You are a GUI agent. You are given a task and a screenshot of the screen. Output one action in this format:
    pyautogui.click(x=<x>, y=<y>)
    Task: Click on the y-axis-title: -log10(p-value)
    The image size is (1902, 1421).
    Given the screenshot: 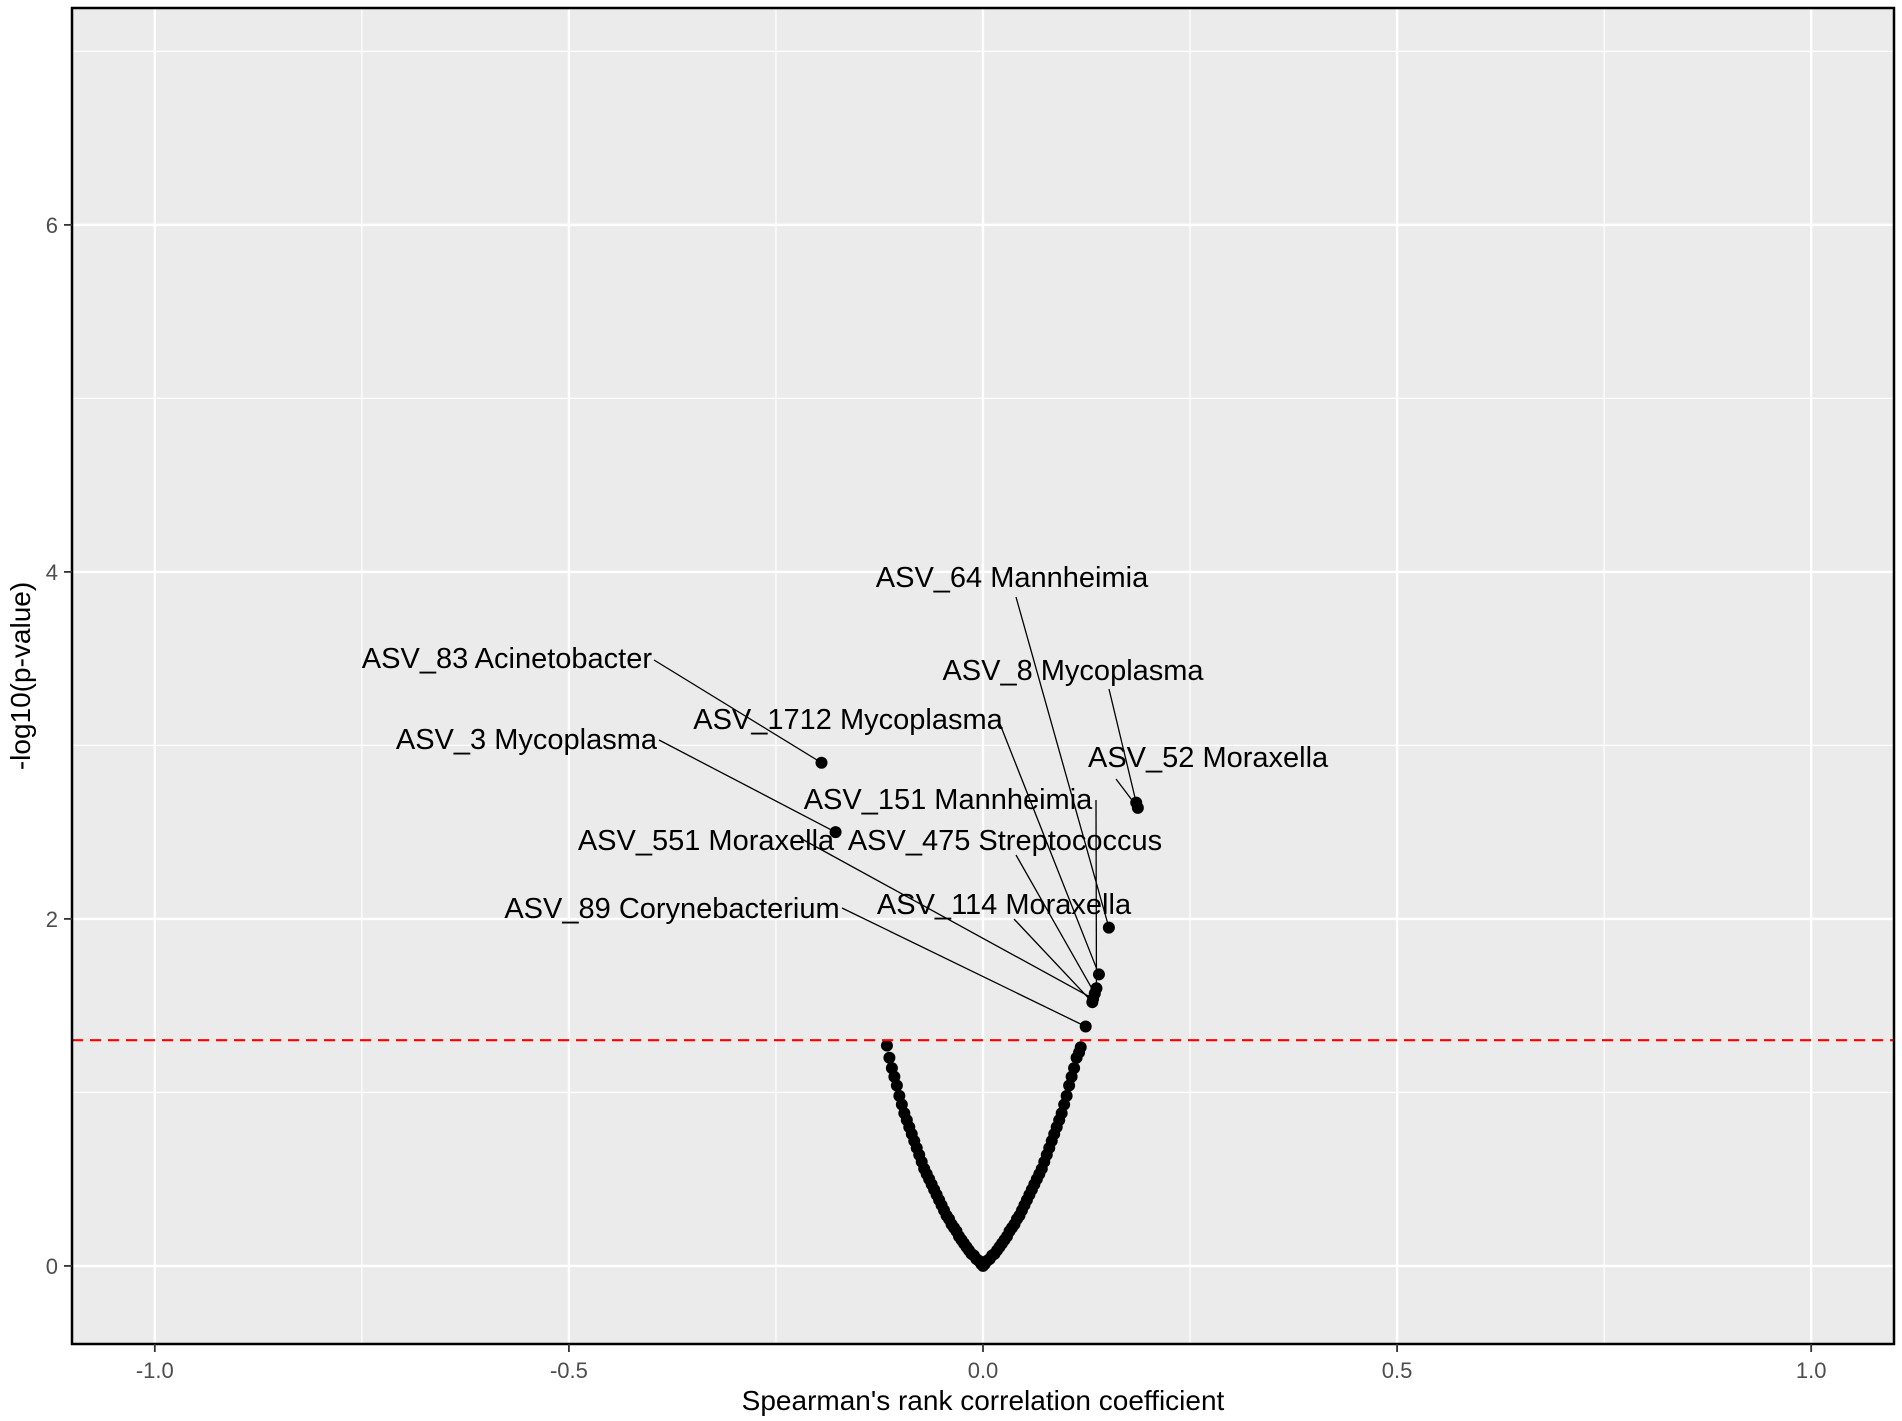 What is the action you would take?
    pyautogui.click(x=20, y=676)
    